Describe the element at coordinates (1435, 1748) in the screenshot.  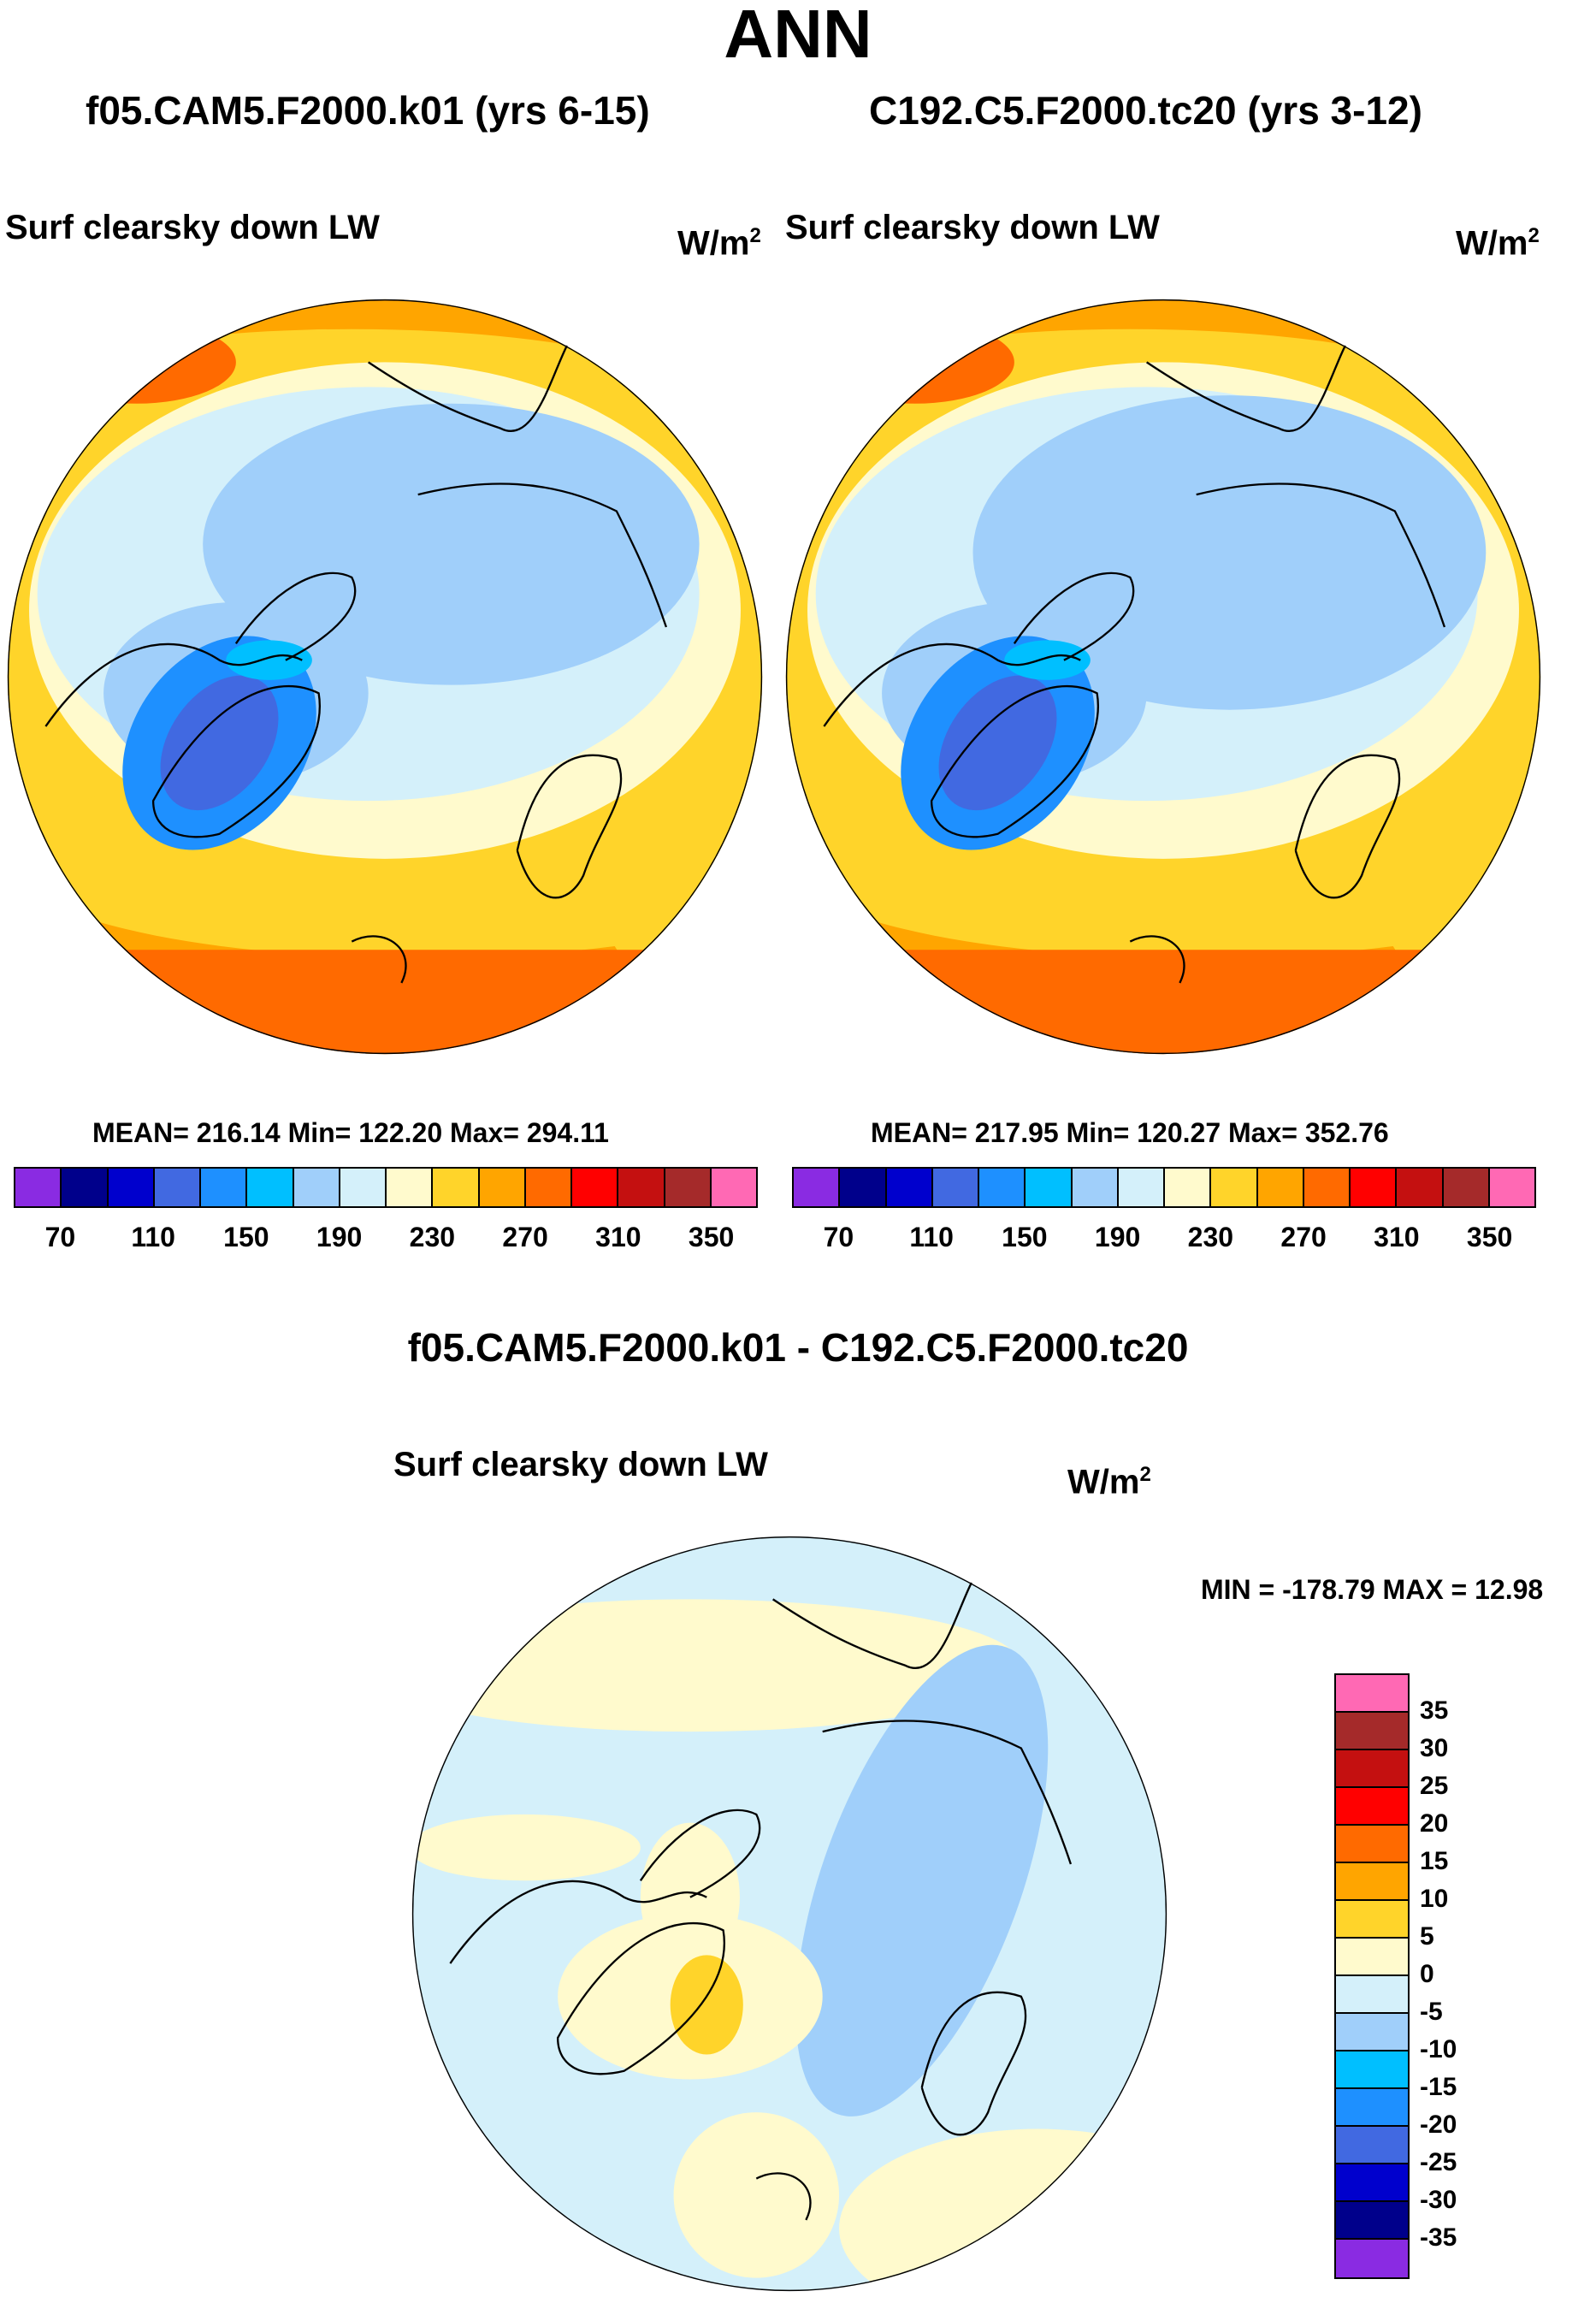
I see `colorbar-tick-label: 30` at that location.